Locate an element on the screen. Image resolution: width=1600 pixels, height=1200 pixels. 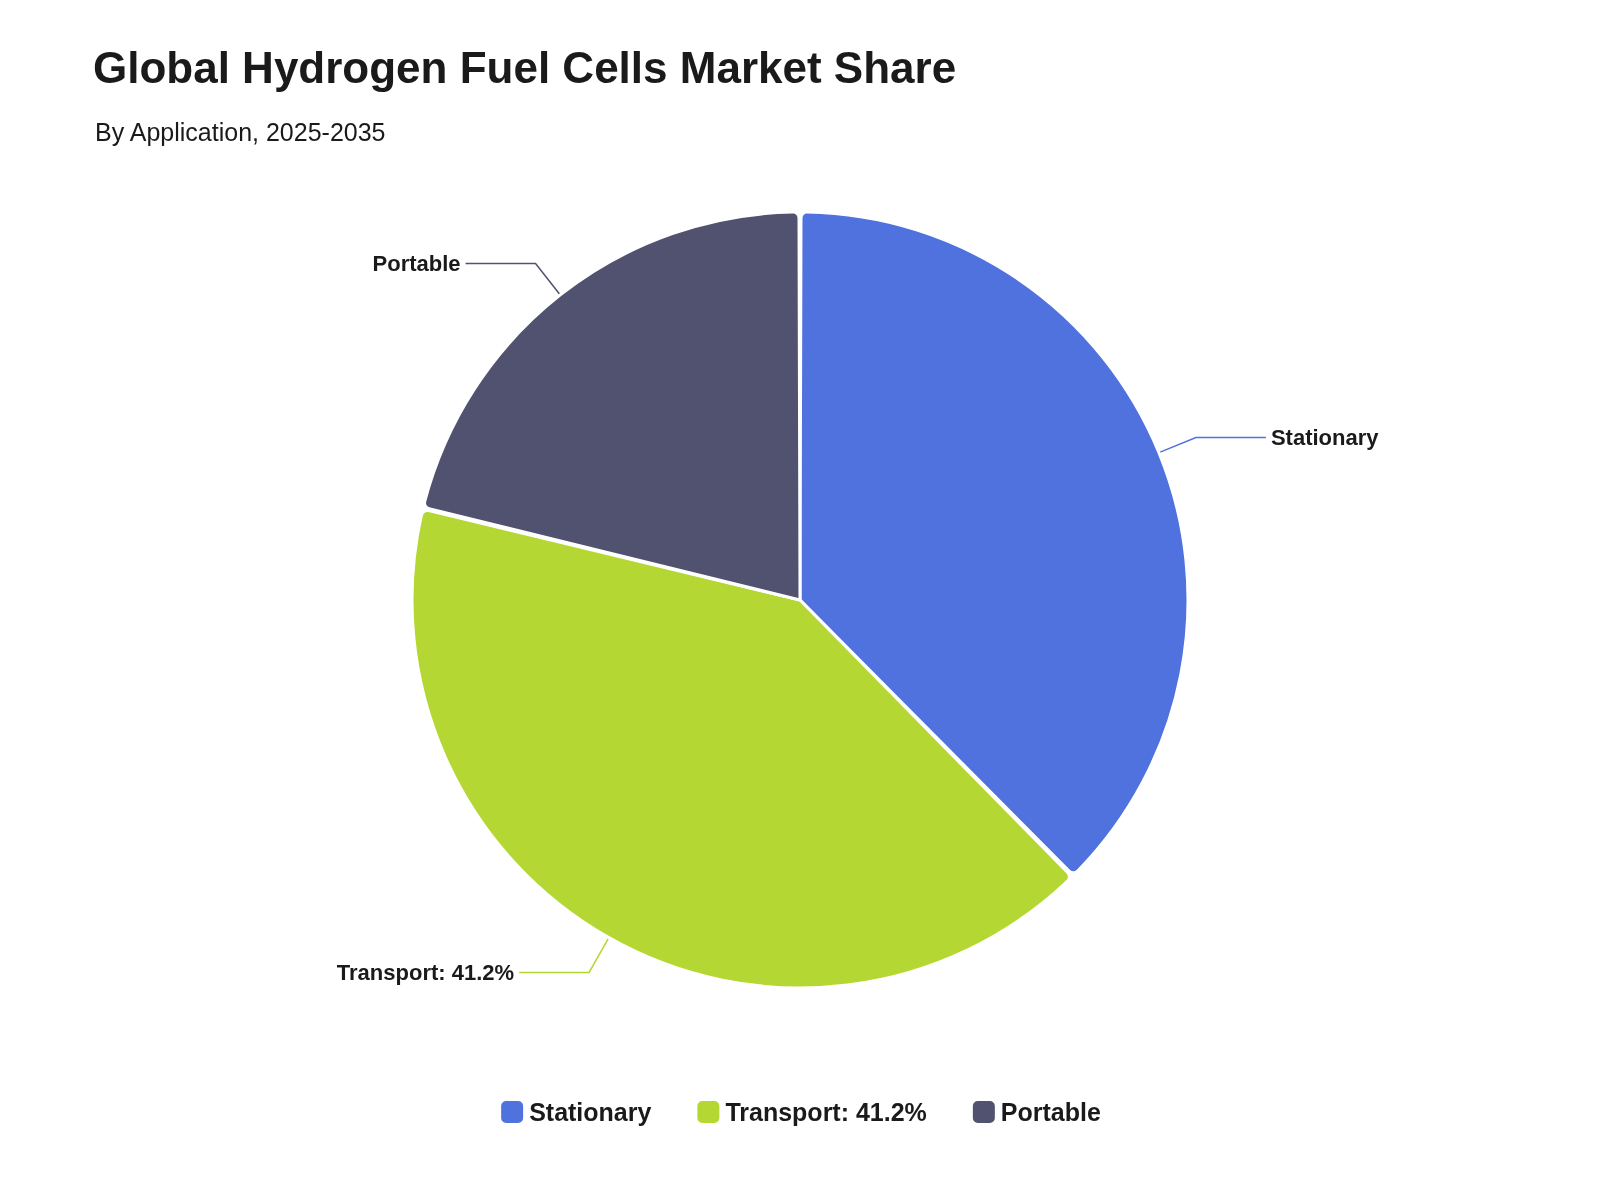
slice-label: Portable is located at coordinates (416, 263).